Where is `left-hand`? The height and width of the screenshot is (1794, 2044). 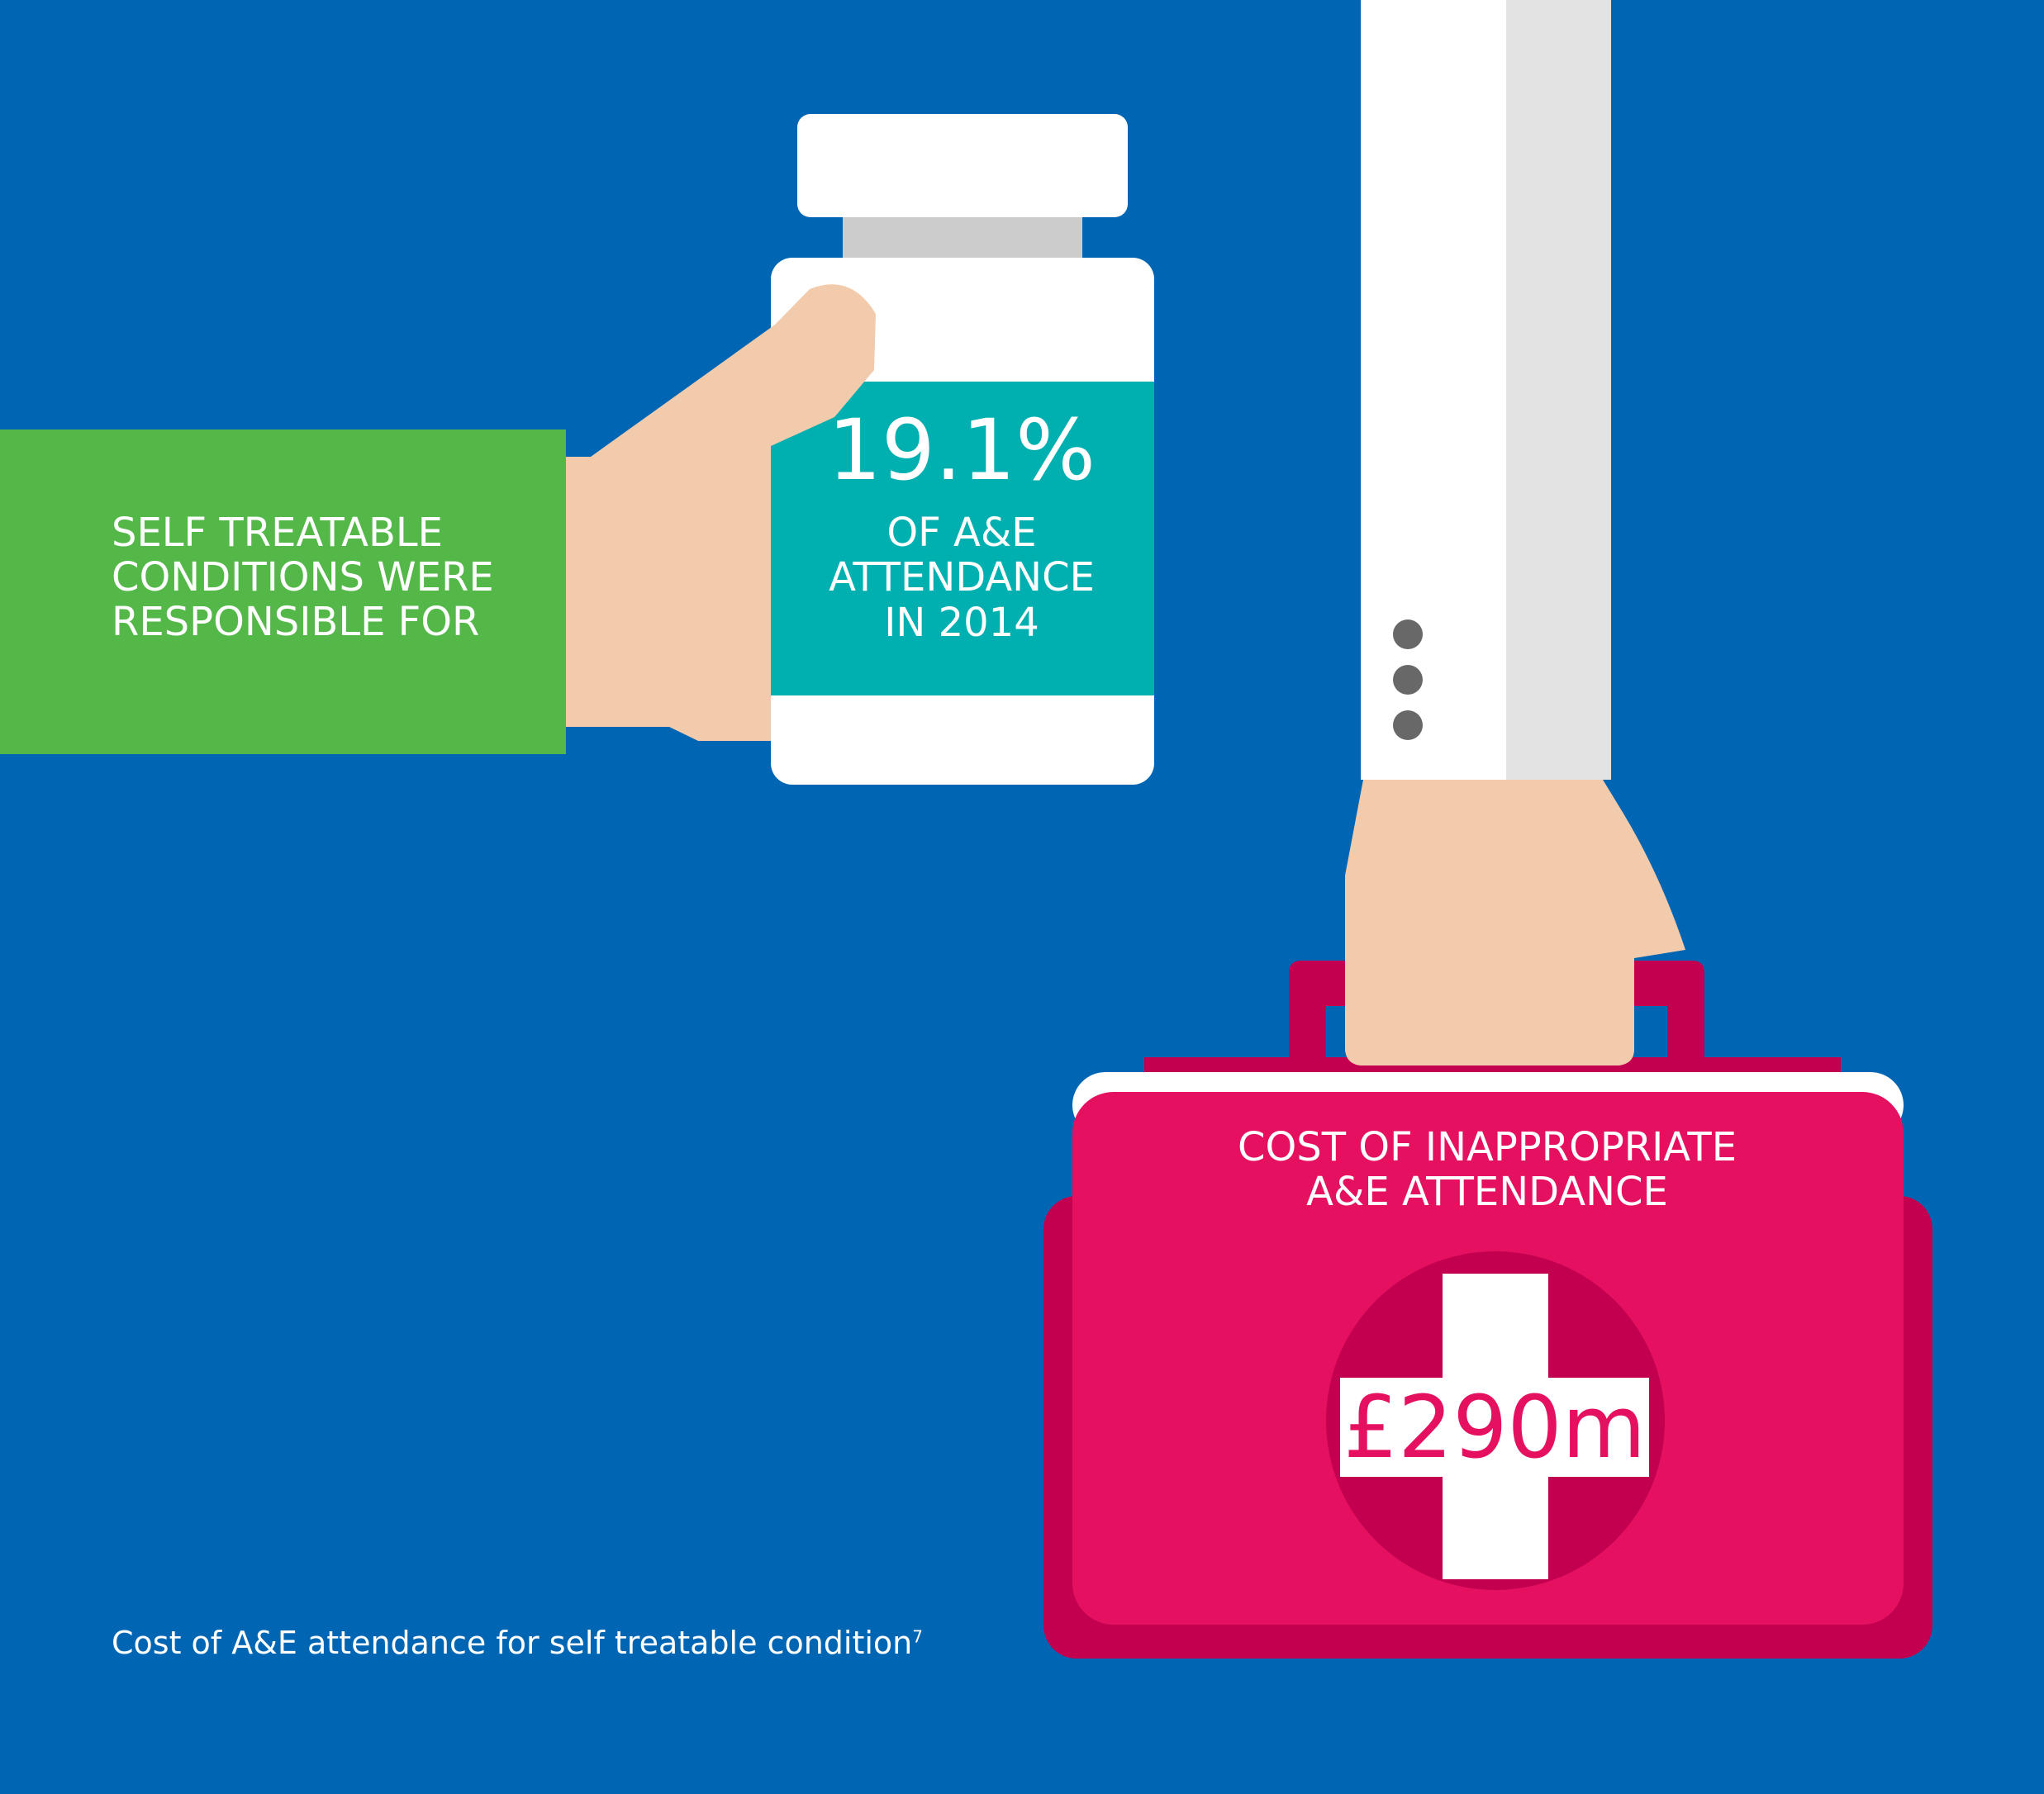
left-hand is located at coordinates (721, 512).